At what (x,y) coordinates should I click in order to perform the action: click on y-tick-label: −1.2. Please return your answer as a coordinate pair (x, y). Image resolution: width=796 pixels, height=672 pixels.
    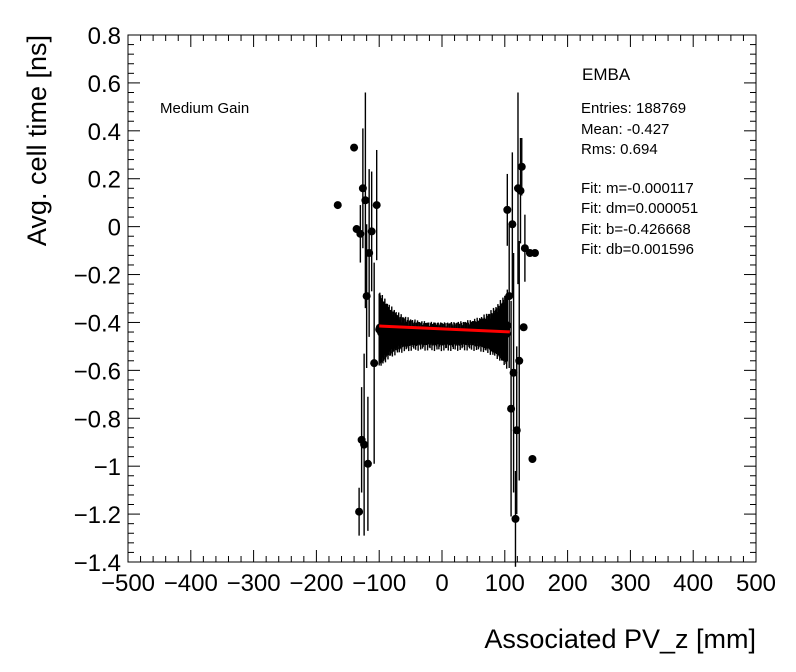
    Looking at the image, I should click on (97, 515).